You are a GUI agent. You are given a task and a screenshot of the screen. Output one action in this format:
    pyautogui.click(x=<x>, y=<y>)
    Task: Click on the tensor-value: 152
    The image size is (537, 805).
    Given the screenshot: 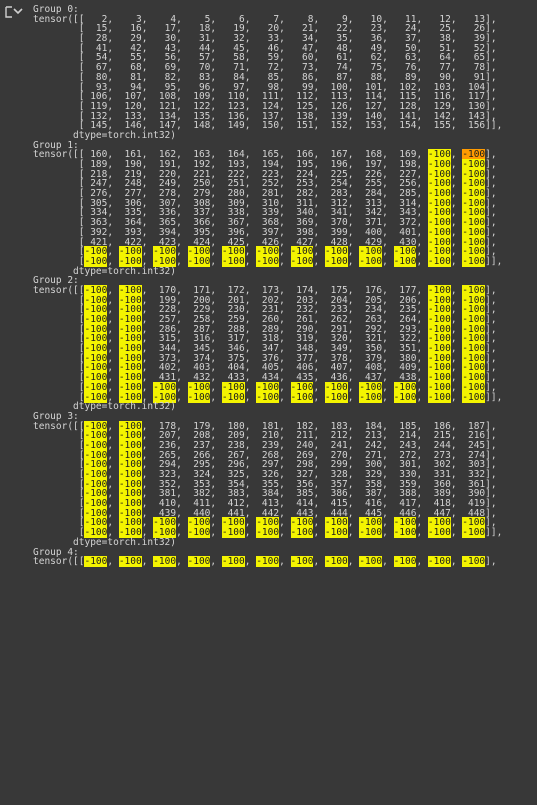 What is the action you would take?
    pyautogui.click(x=336, y=126)
    